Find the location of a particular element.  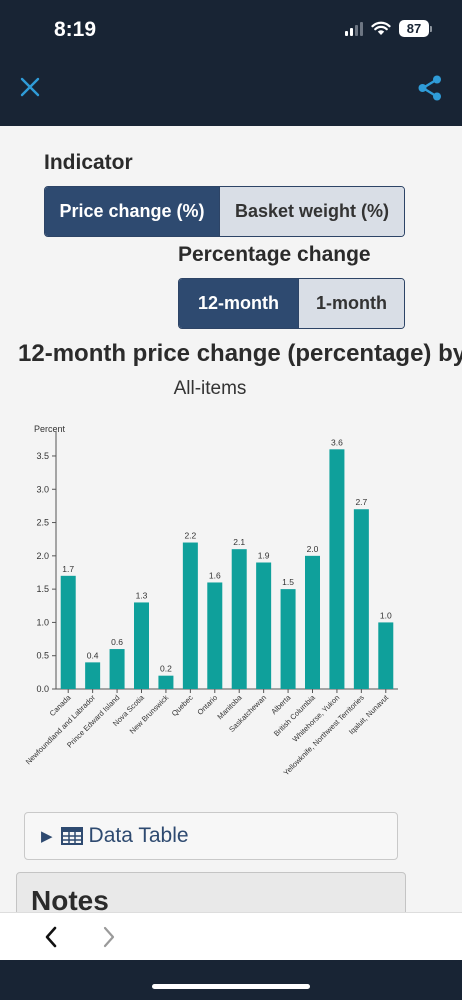

share-icon is located at coordinates (430, 88).